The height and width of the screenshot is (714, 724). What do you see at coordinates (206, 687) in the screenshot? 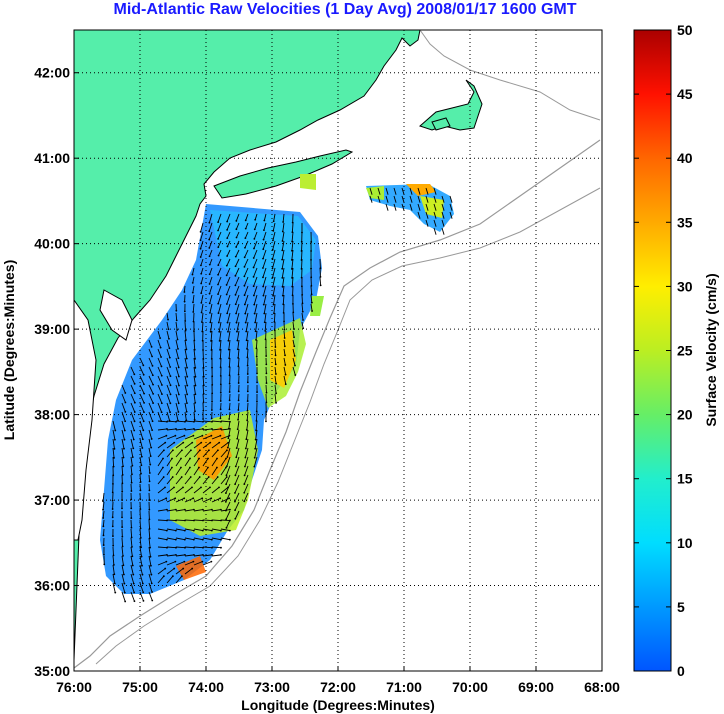
I see `x-tick-label: 74:00` at bounding box center [206, 687].